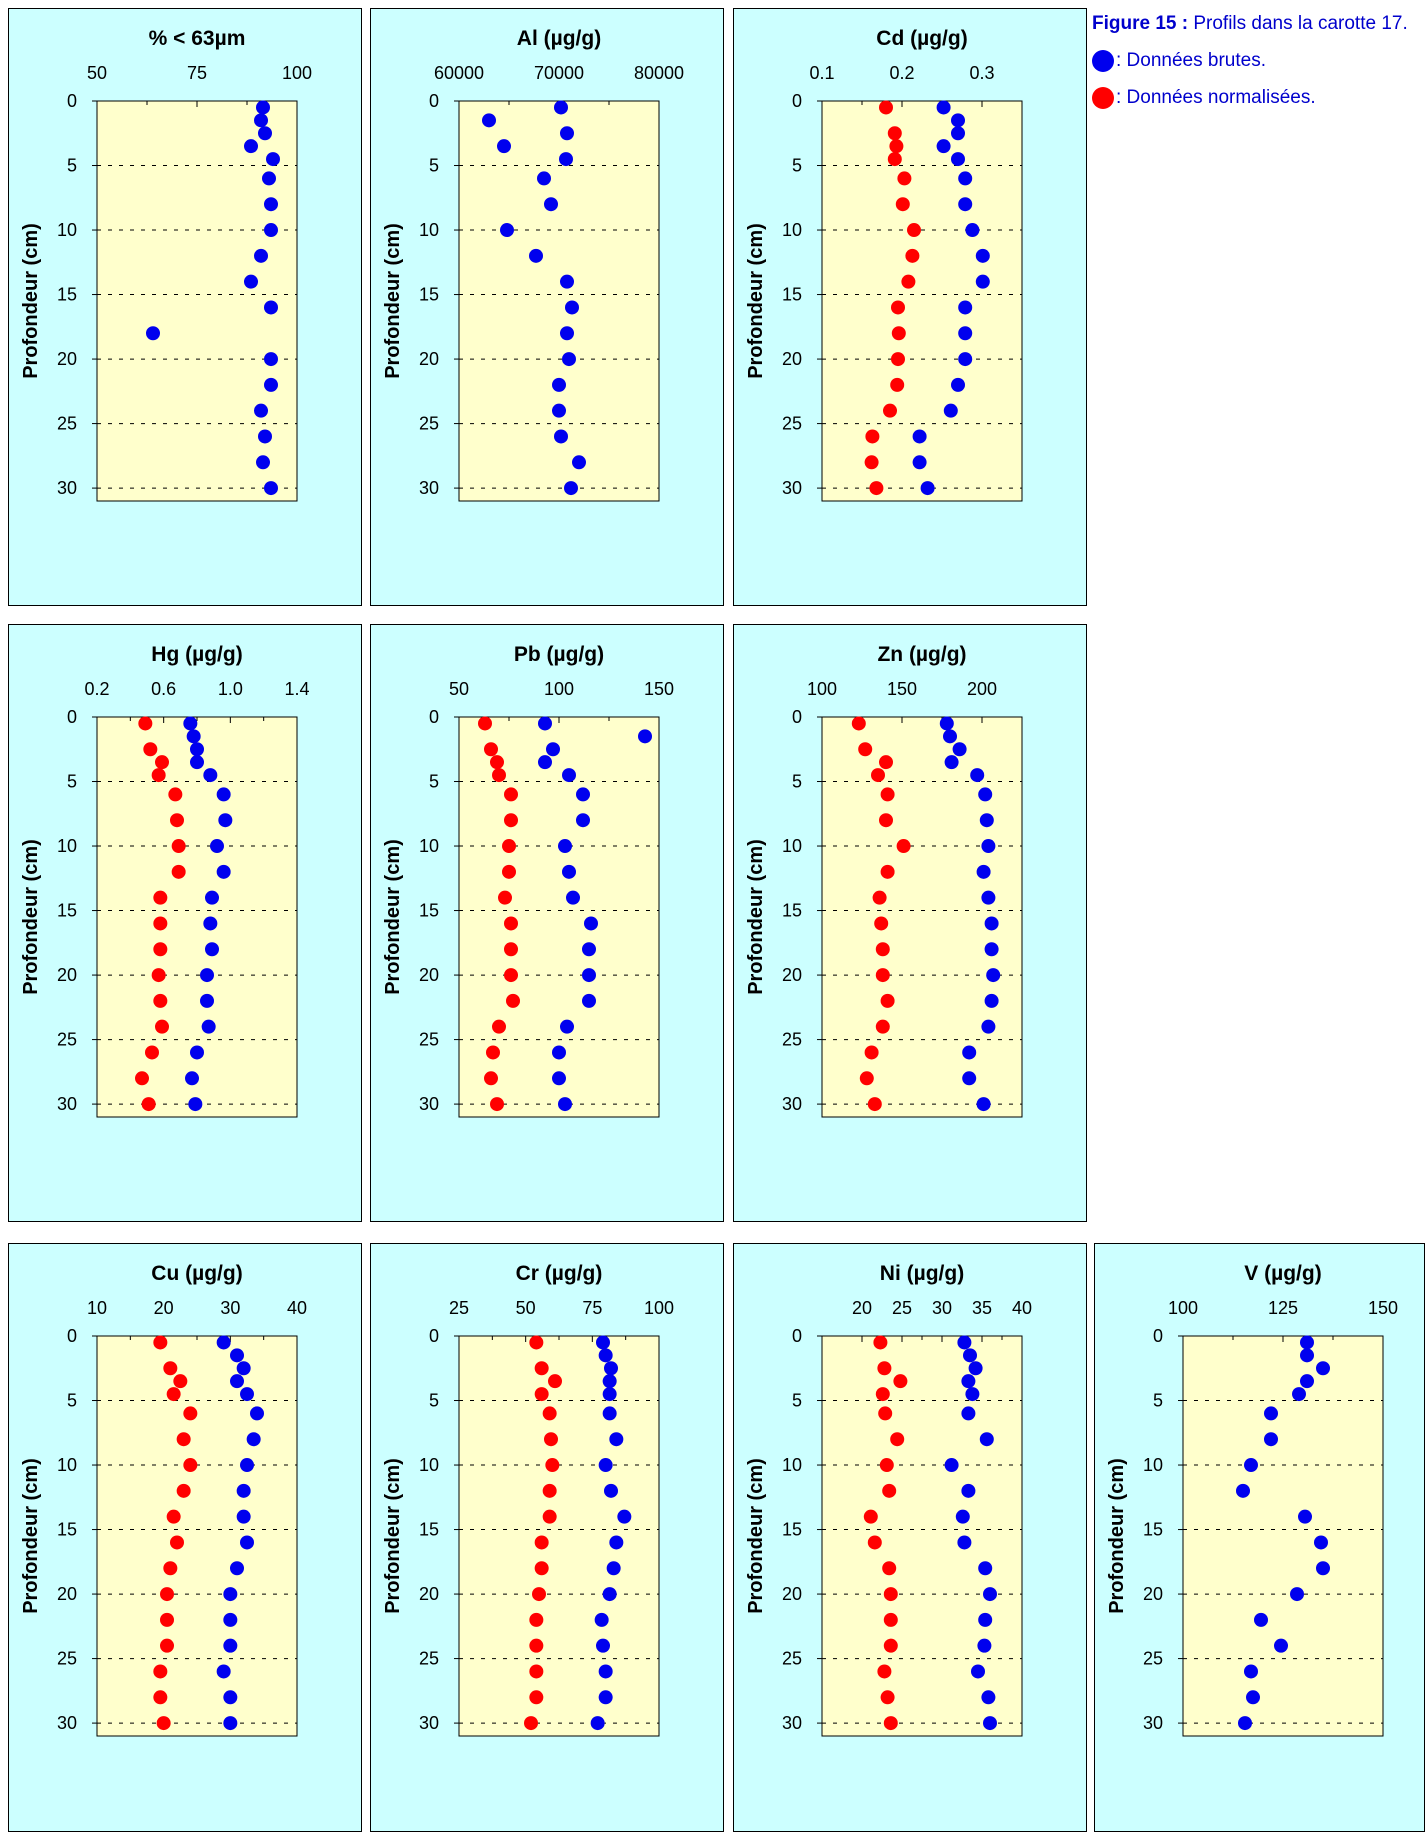 The width and height of the screenshot is (1425, 1842). Describe the element at coordinates (297, 1308) in the screenshot. I see `x-tick-label: 40` at that location.